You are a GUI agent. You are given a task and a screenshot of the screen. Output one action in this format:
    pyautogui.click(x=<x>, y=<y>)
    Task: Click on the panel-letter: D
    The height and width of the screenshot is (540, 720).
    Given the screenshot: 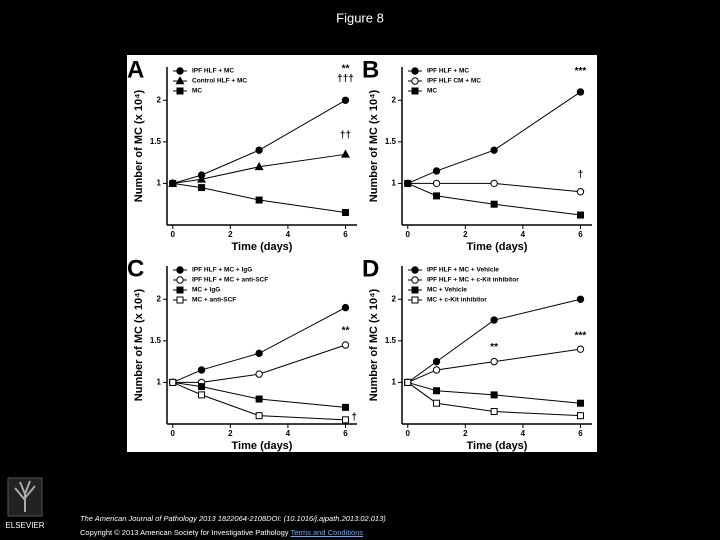 What is the action you would take?
    pyautogui.click(x=370, y=268)
    